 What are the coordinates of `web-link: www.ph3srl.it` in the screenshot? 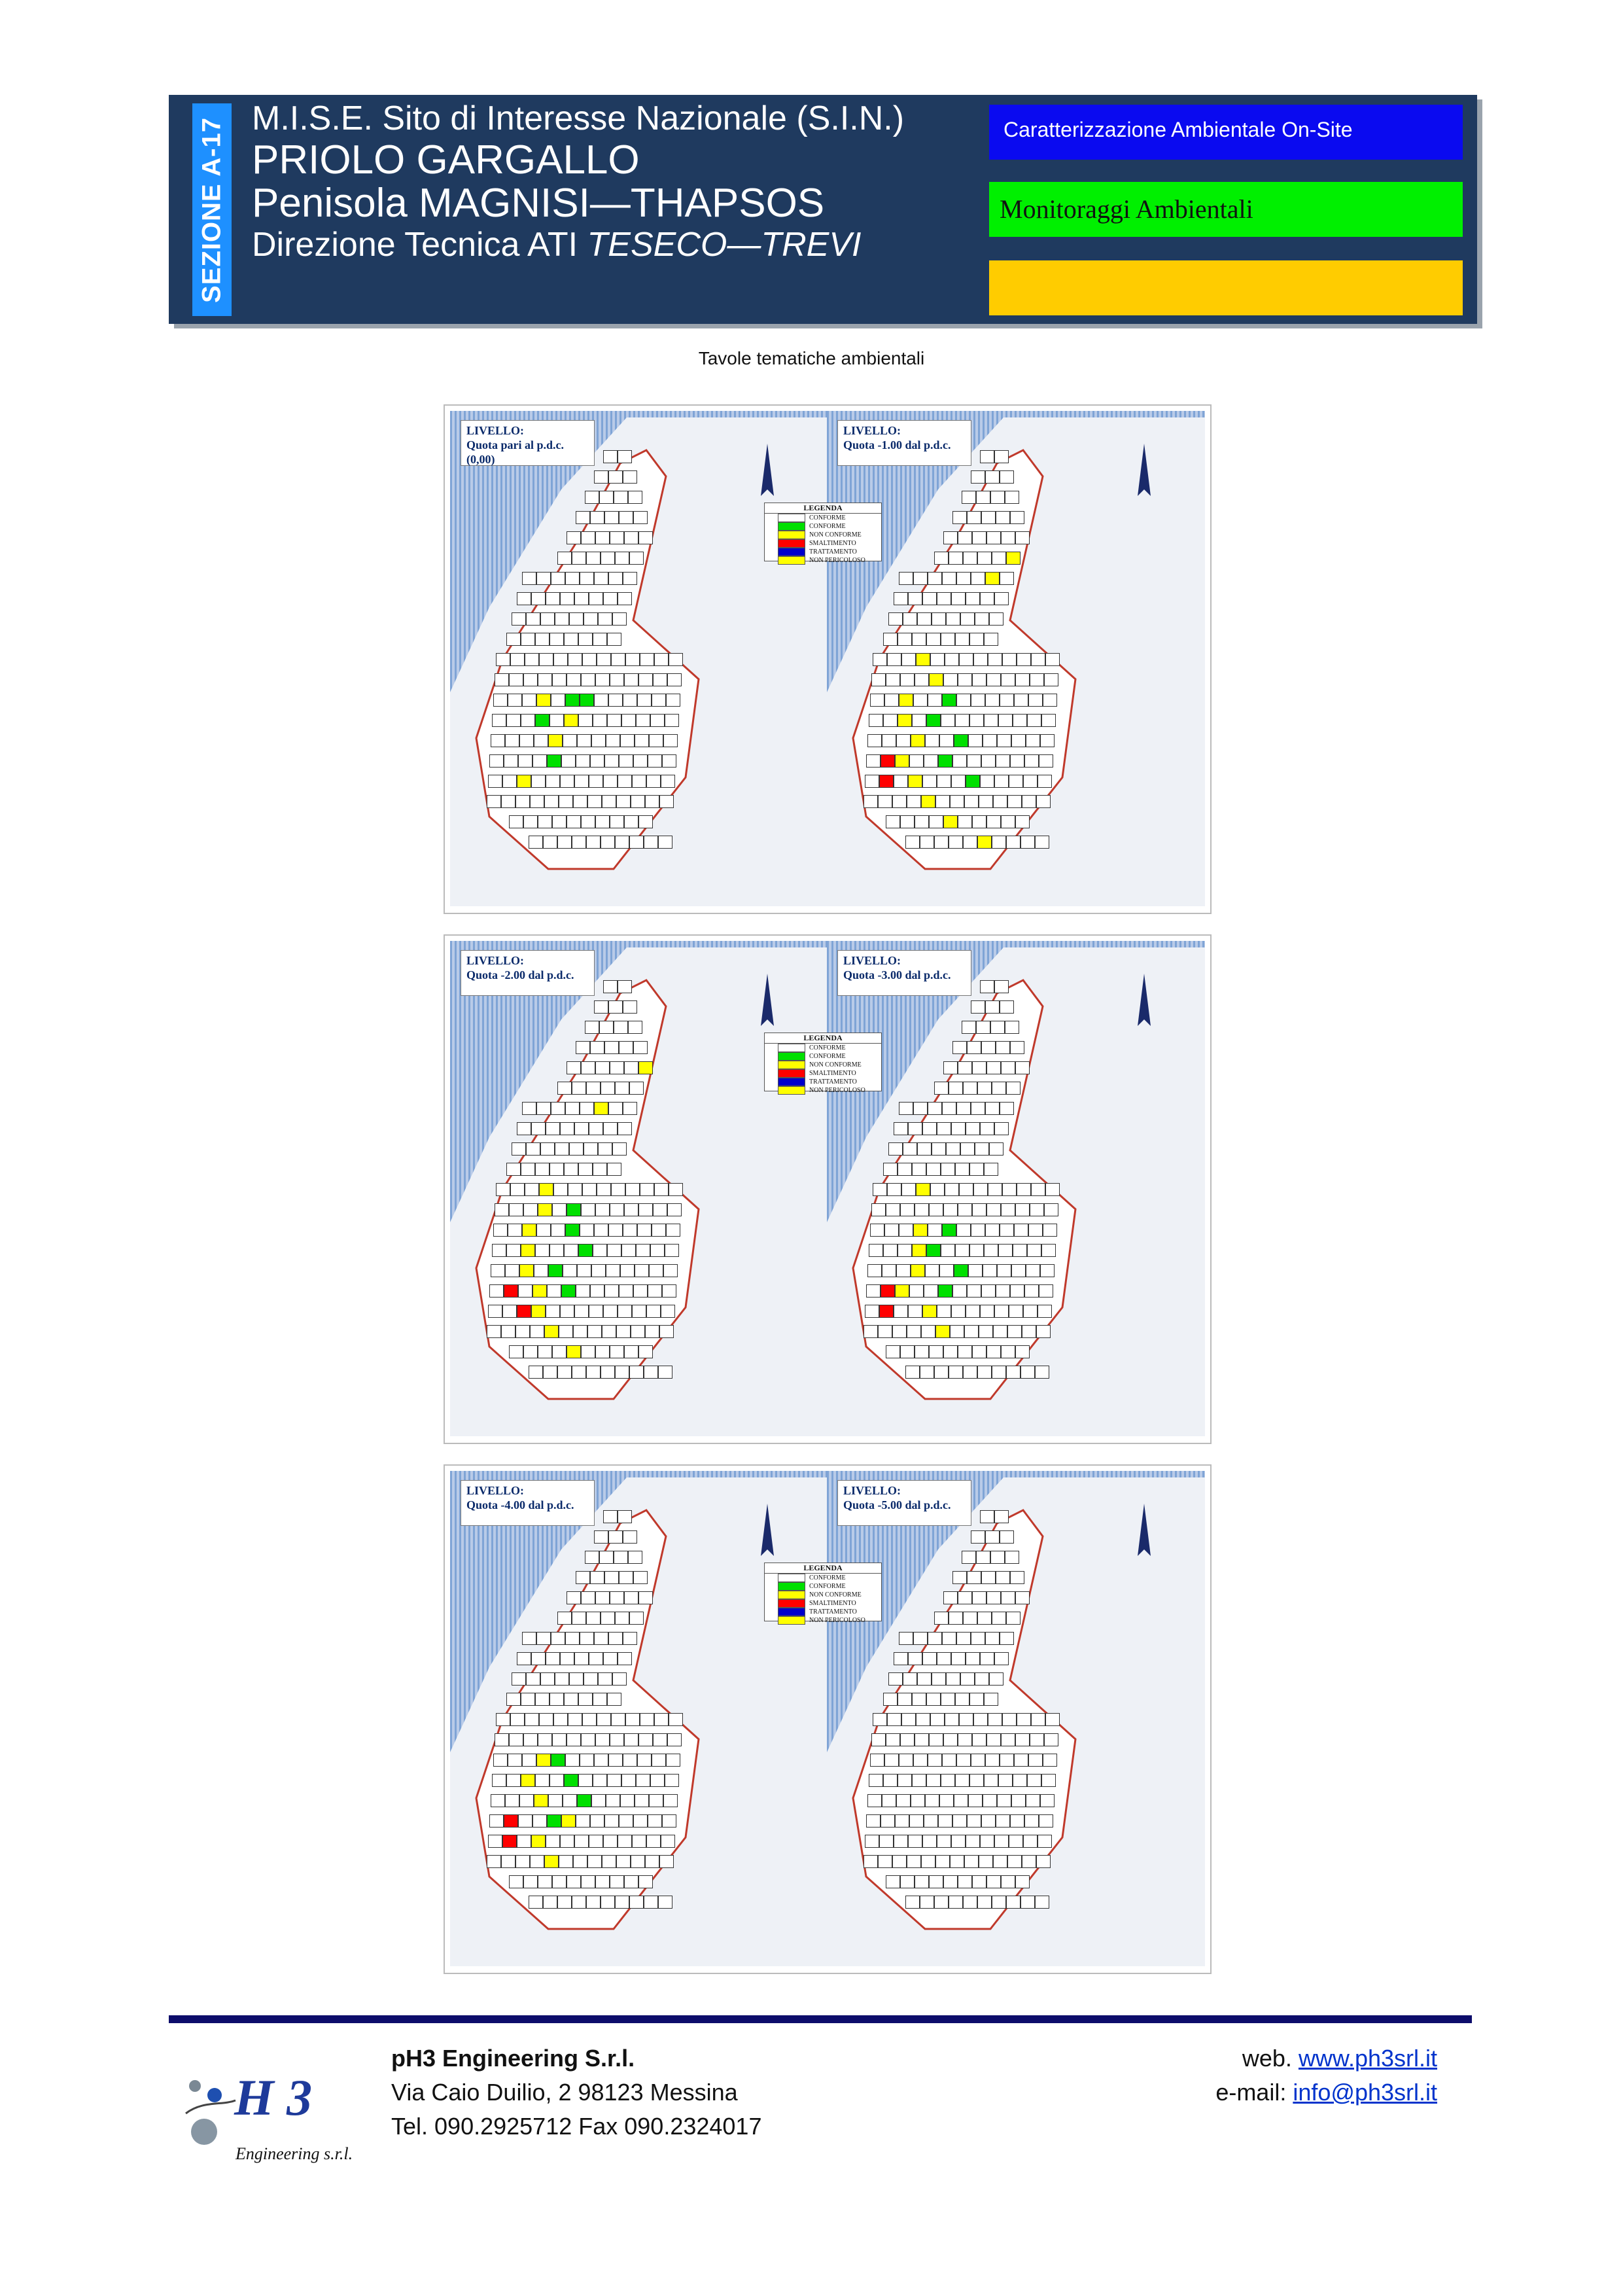 It's located at (1367, 2058).